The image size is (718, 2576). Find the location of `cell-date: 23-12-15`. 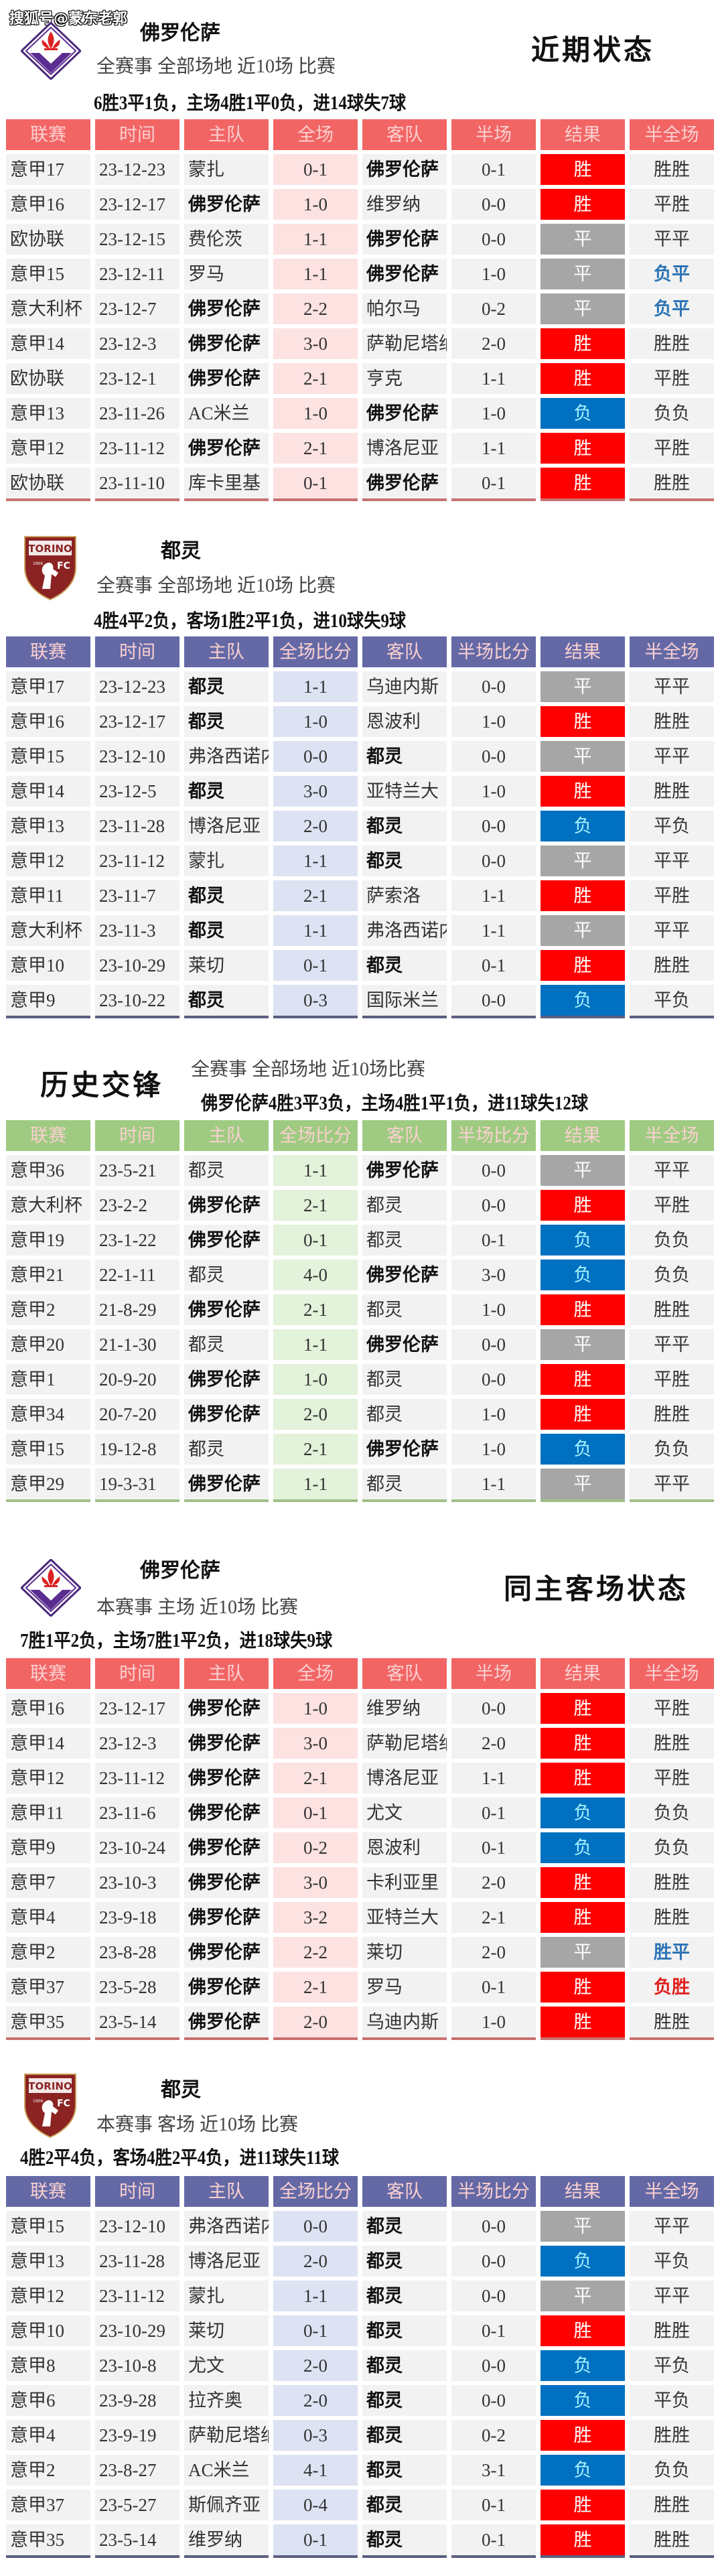

cell-date: 23-12-15 is located at coordinates (138, 239).